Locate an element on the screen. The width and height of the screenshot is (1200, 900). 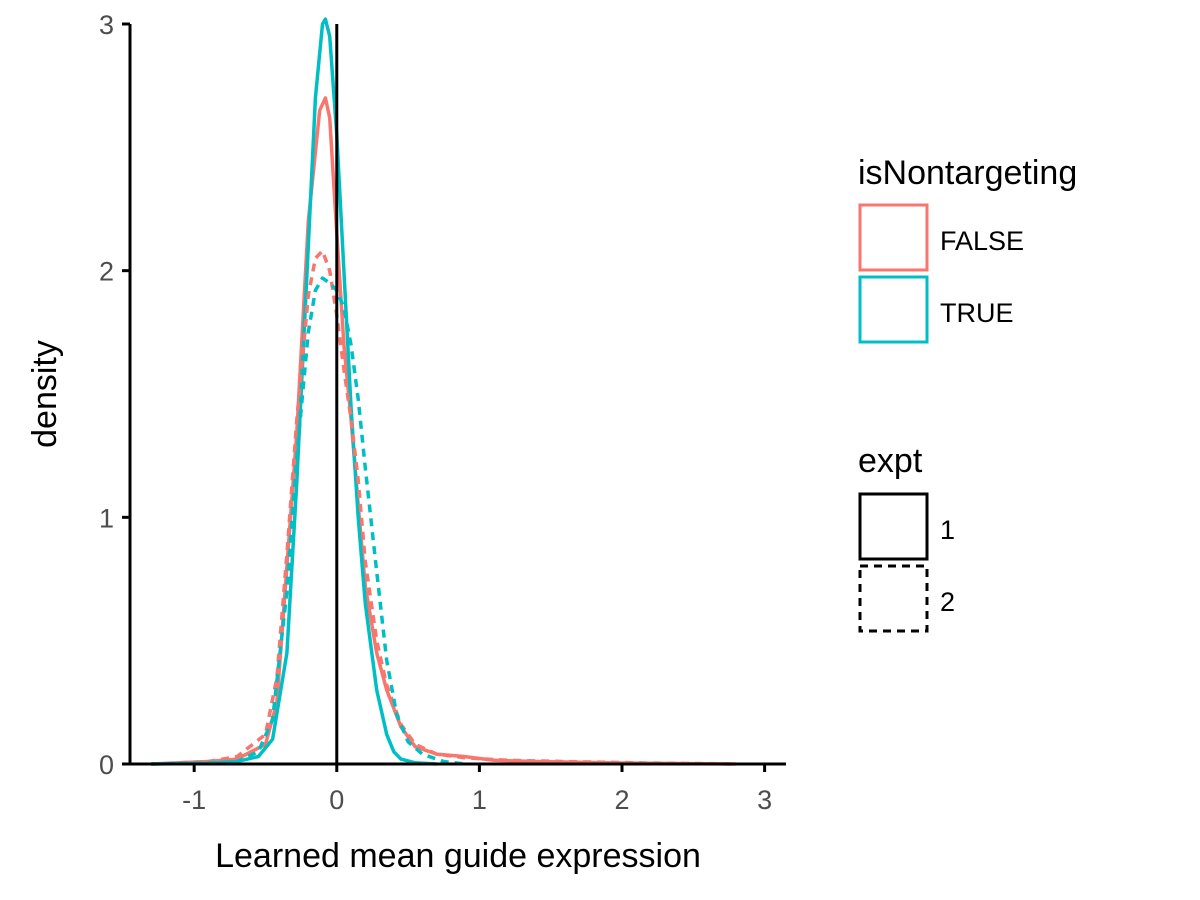
x-tick-label: -1 is located at coordinates (194, 800).